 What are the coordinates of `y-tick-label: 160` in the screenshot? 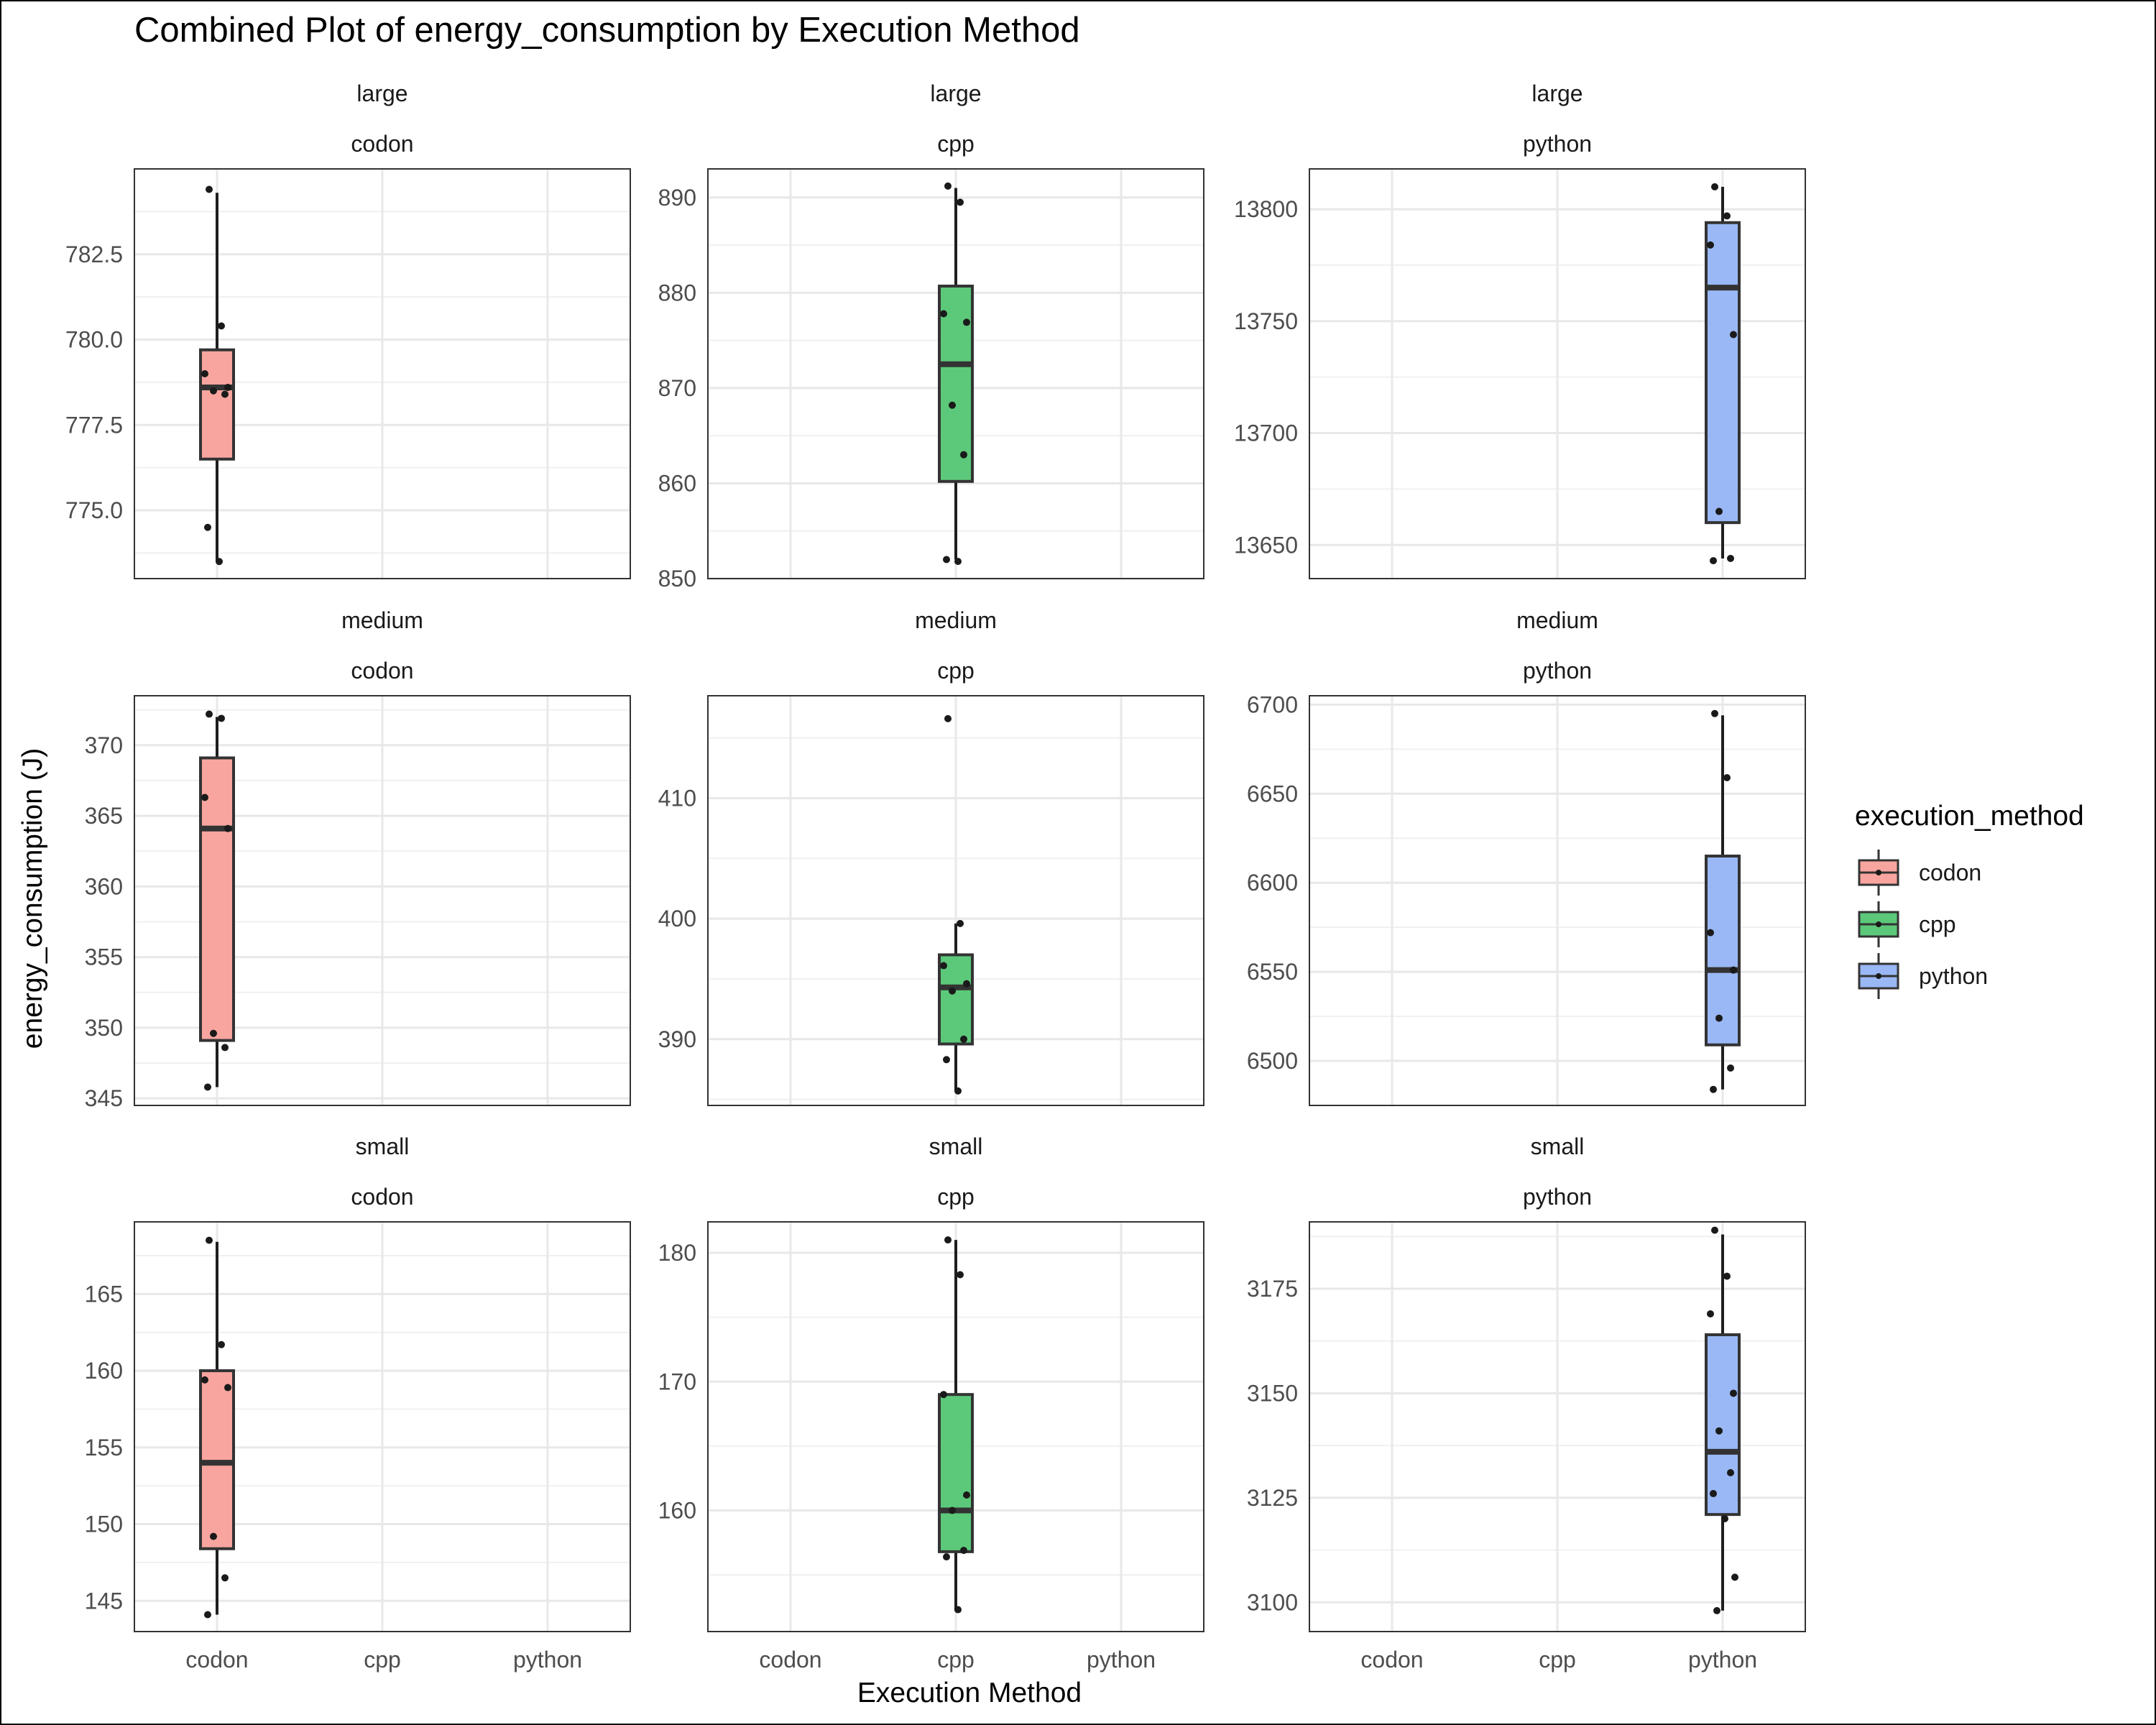 It's located at (104, 1371).